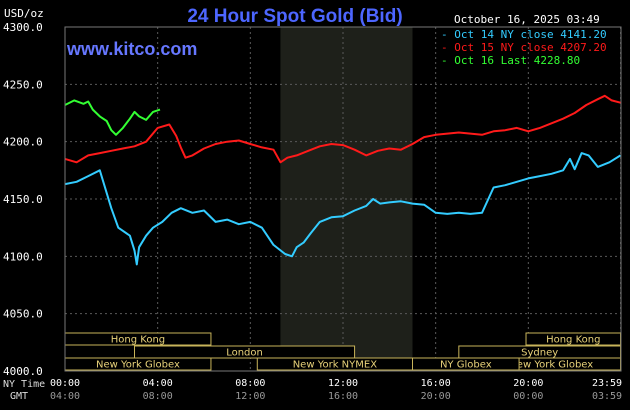 This screenshot has width=630, height=410. What do you see at coordinates (343, 383) in the screenshot?
I see `ny-tick-label: 12:00` at bounding box center [343, 383].